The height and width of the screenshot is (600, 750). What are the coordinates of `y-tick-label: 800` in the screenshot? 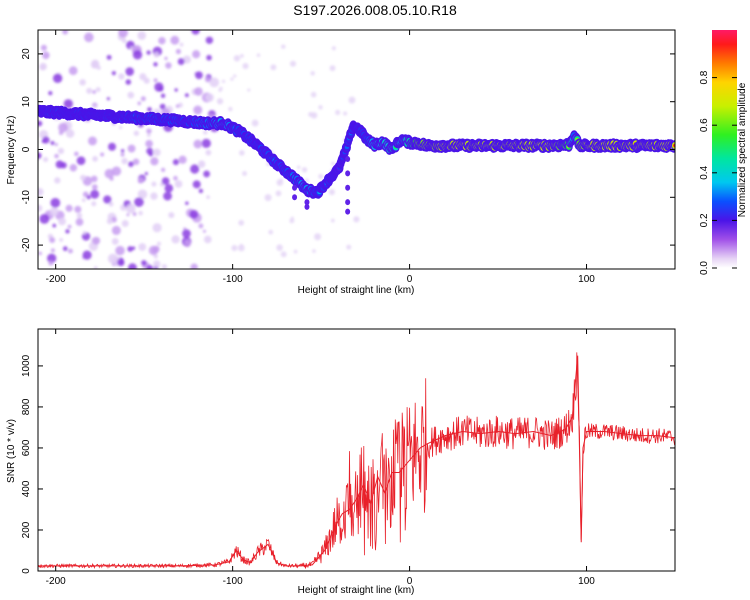 It's located at (26, 406).